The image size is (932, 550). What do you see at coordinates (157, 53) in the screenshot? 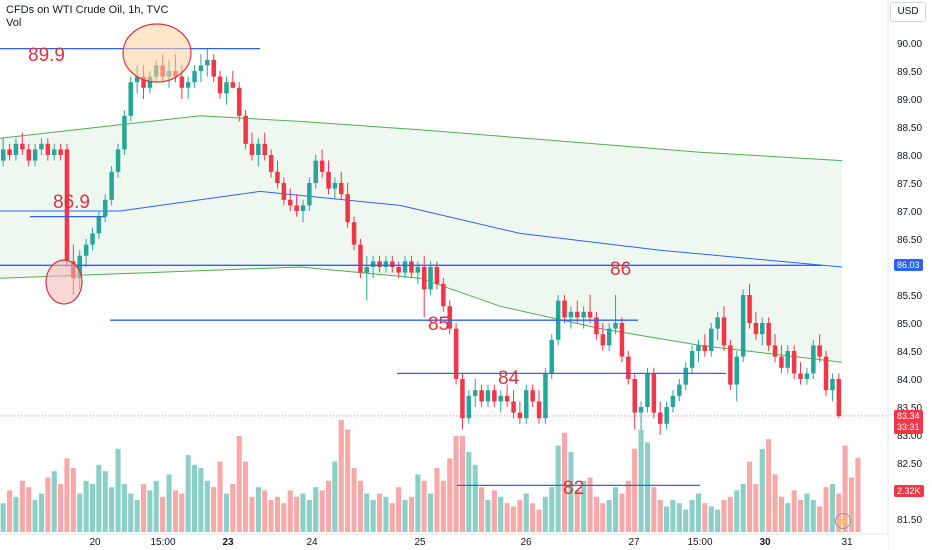
I see `highlight-circle-top` at bounding box center [157, 53].